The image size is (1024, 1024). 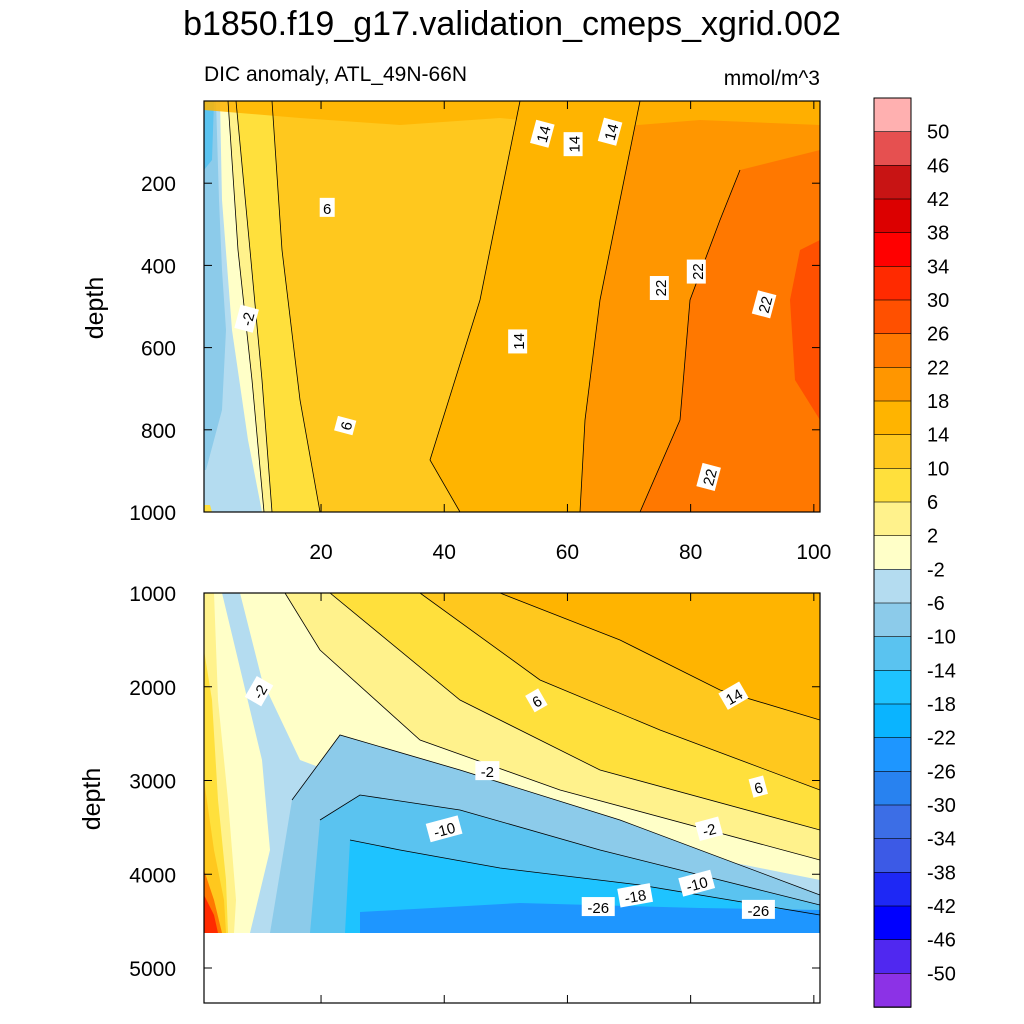 What do you see at coordinates (512, 24) in the screenshot?
I see `chart-title: b1850.f19_g17.validation_cmeps_xgrid.002` at bounding box center [512, 24].